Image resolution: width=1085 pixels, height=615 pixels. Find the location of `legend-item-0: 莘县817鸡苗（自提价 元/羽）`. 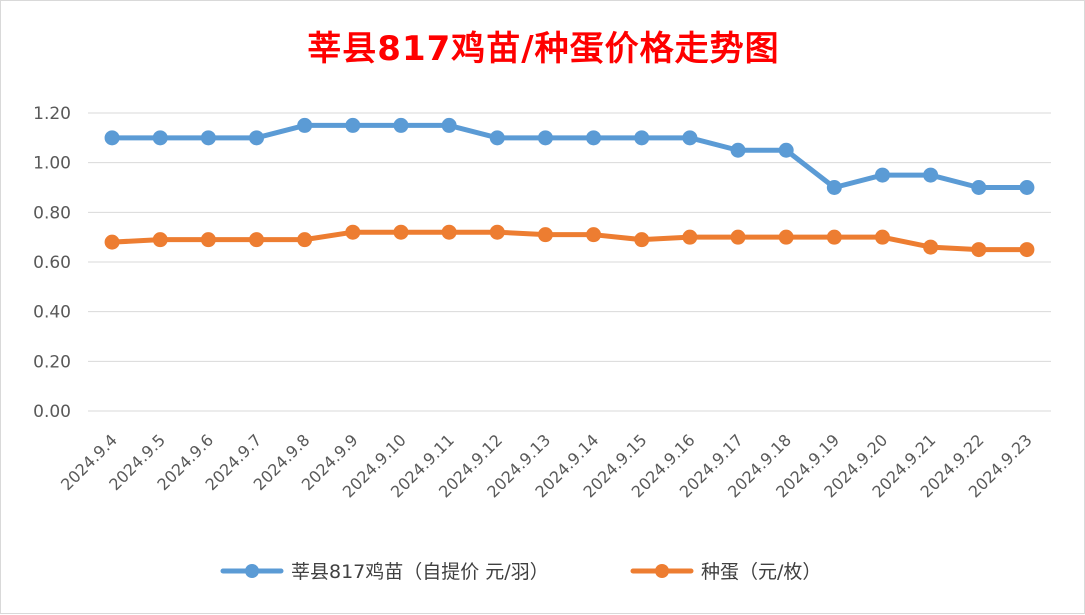

legend-item-0: 莘县817鸡苗（自提价 元/羽） is located at coordinates (384, 572).